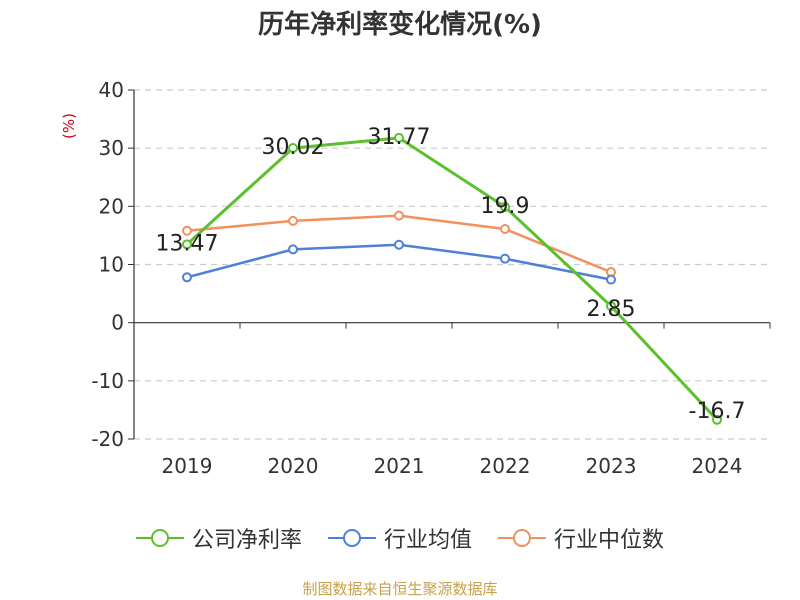 This screenshot has height=600, width=800. Describe the element at coordinates (505, 466) in the screenshot. I see `x-tick-label: 2022` at that location.